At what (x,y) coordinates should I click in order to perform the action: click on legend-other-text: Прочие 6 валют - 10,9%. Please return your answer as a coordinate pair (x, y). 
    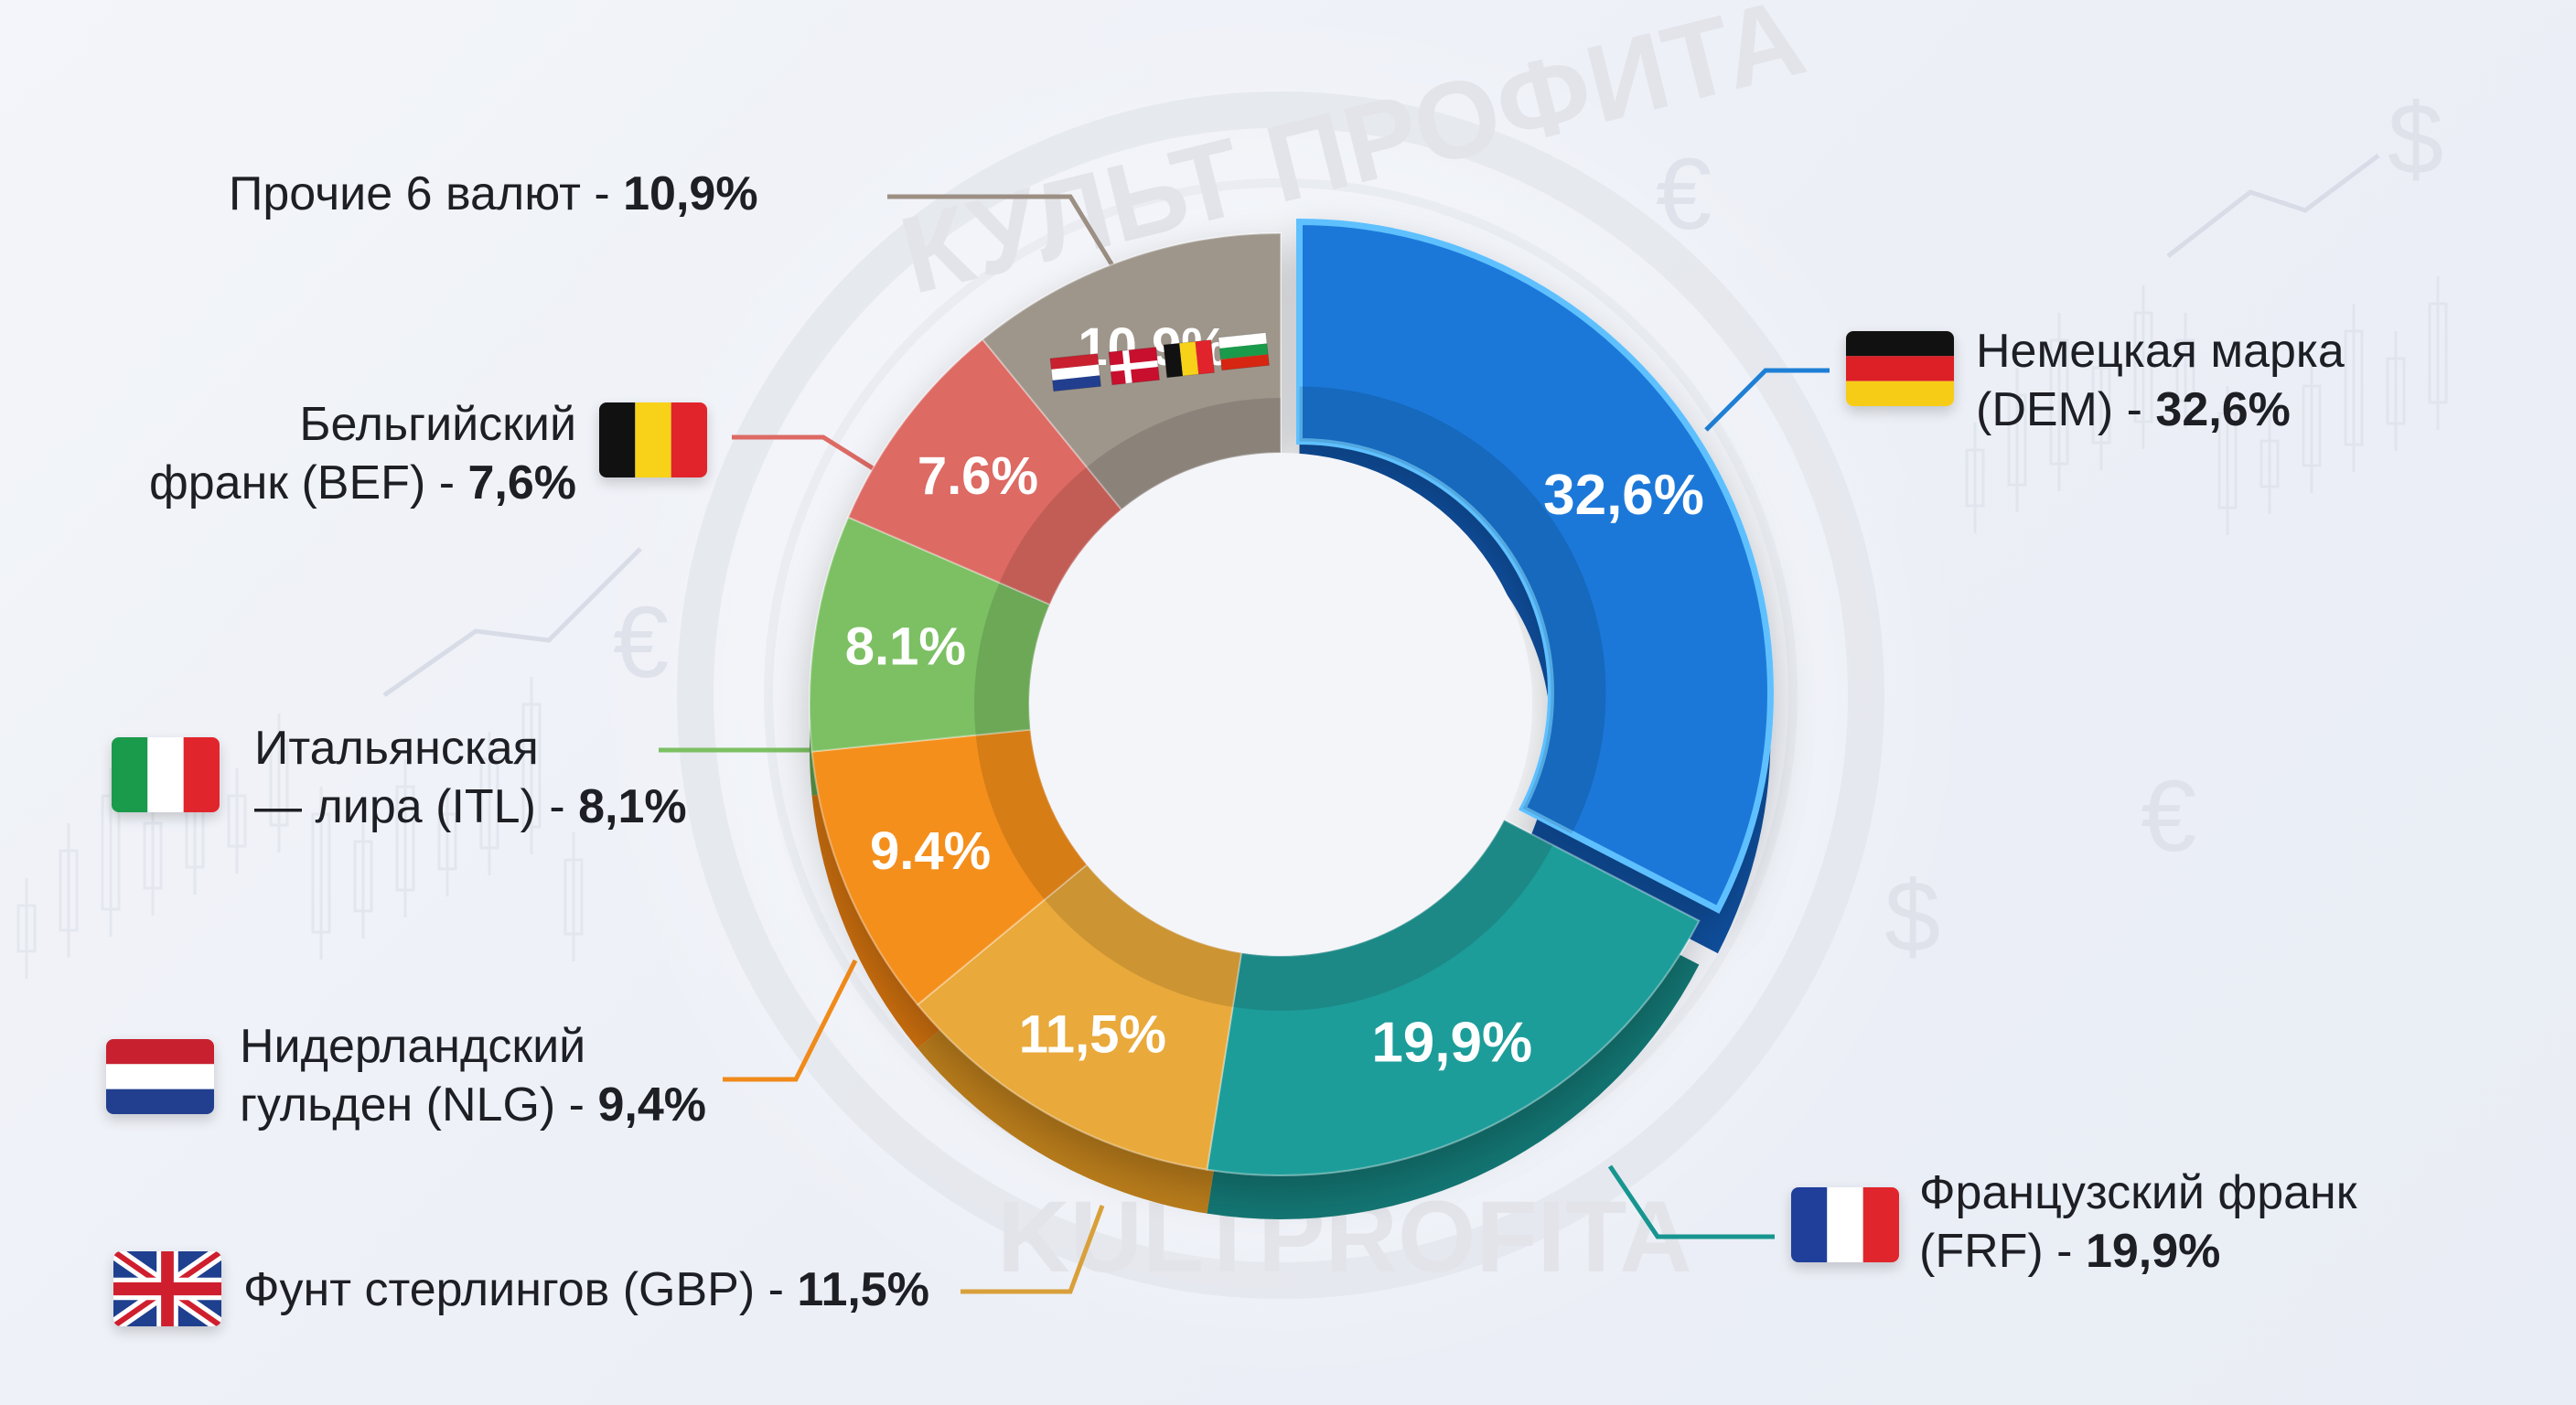
    Looking at the image, I should click on (494, 193).